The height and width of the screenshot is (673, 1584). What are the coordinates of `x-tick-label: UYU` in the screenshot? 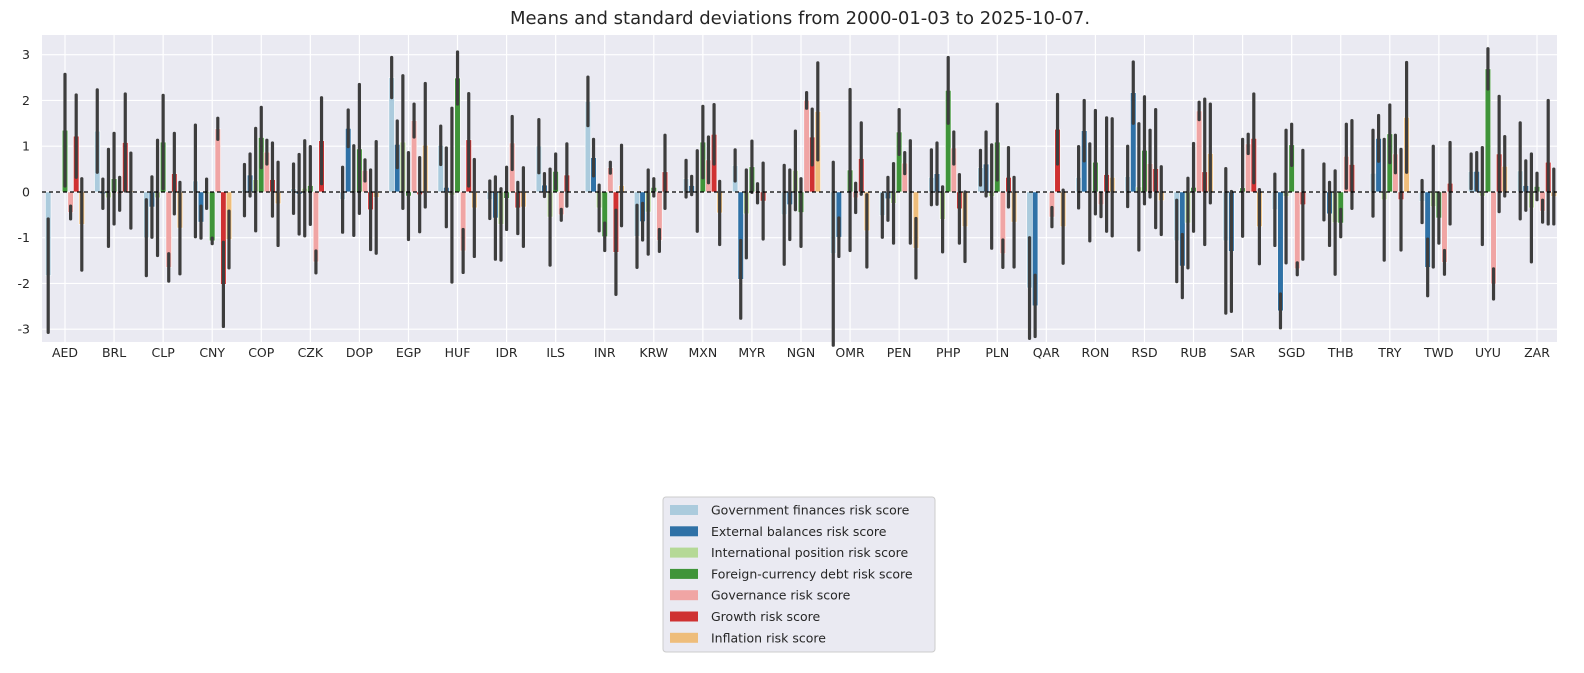 It's located at (1488, 352).